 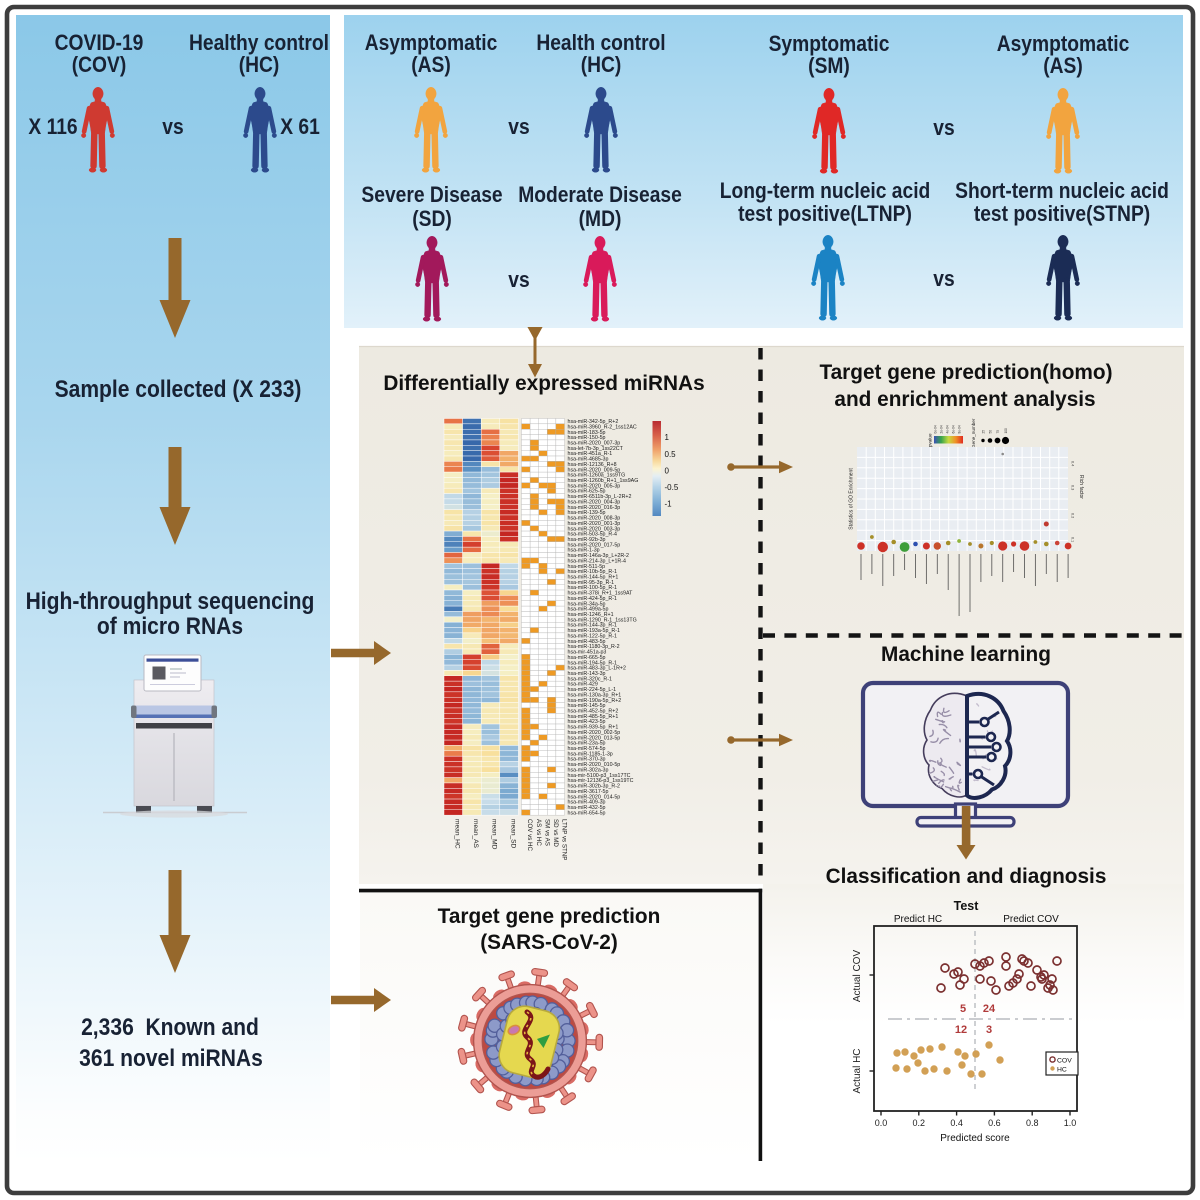 I want to click on svg-text: Test, so click(x=967, y=906).